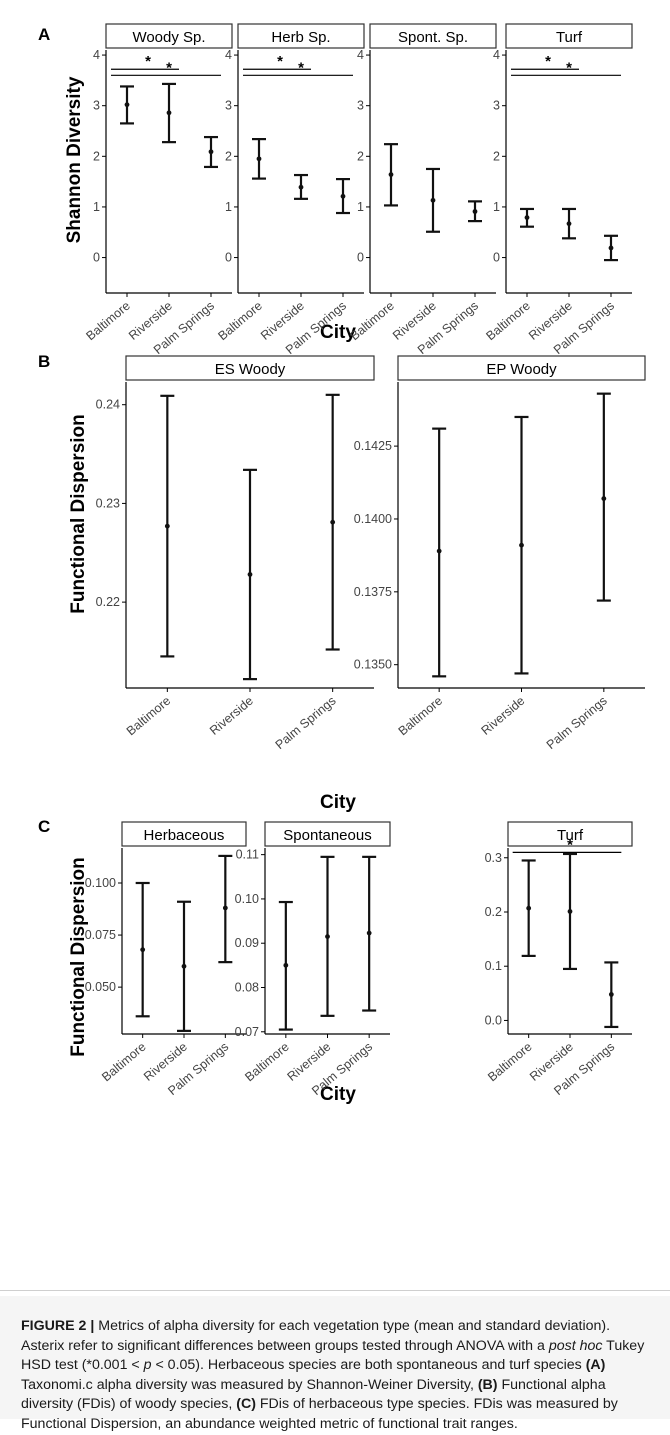  What do you see at coordinates (595, 1365) in the screenshot?
I see `caption-part: (A)` at bounding box center [595, 1365].